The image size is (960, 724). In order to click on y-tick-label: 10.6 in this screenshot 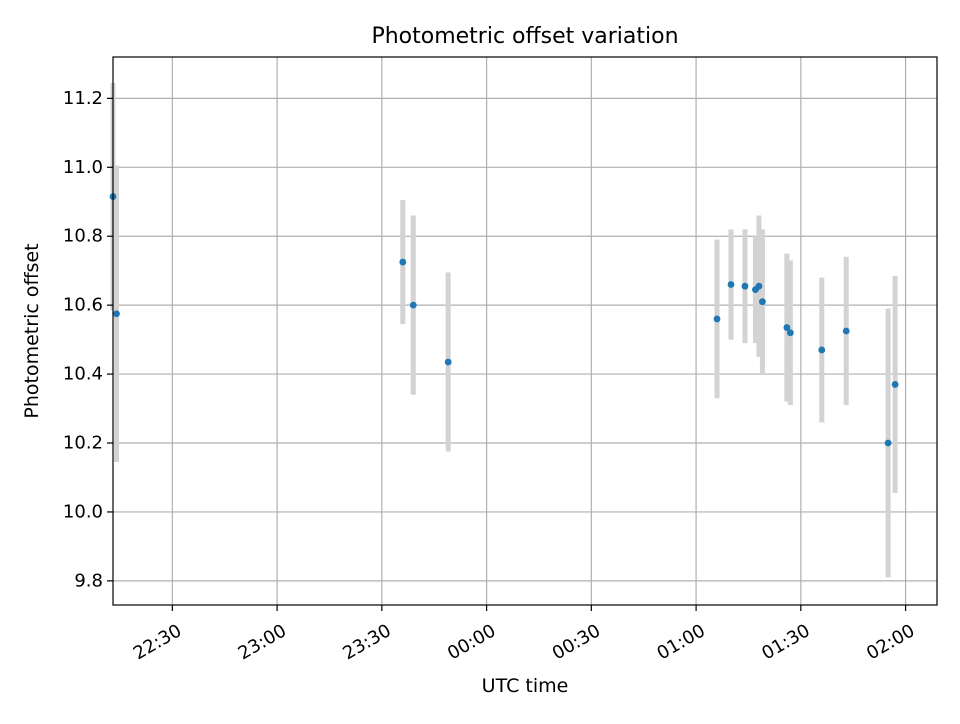, I will do `click(83, 305)`.